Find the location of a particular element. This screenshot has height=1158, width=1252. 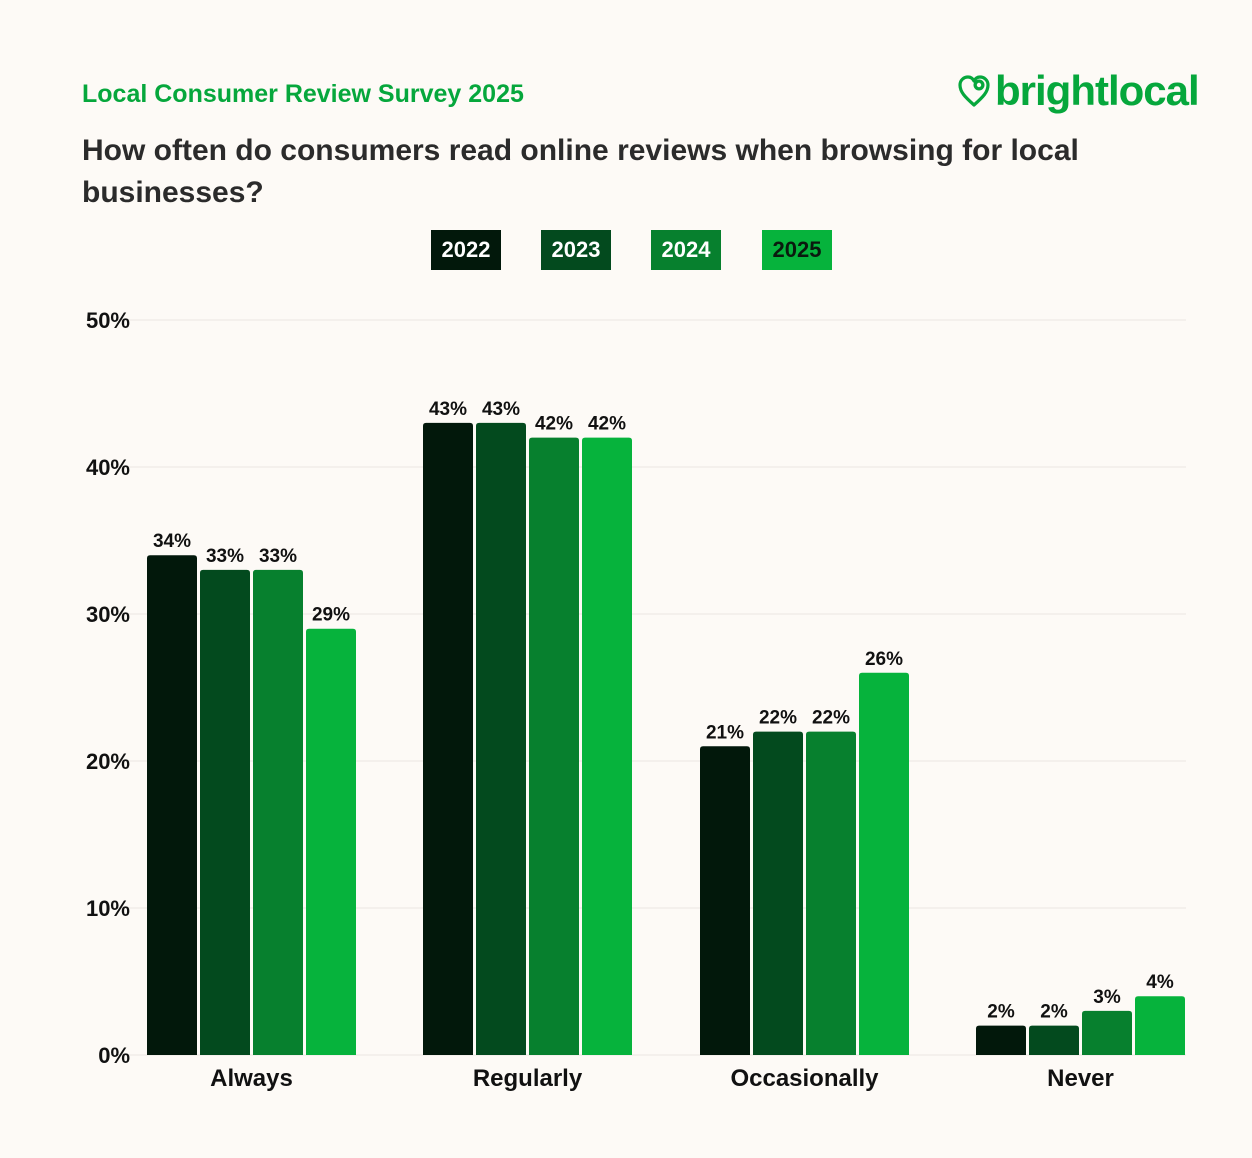

y-tick-label: 0% is located at coordinates (114, 1055).